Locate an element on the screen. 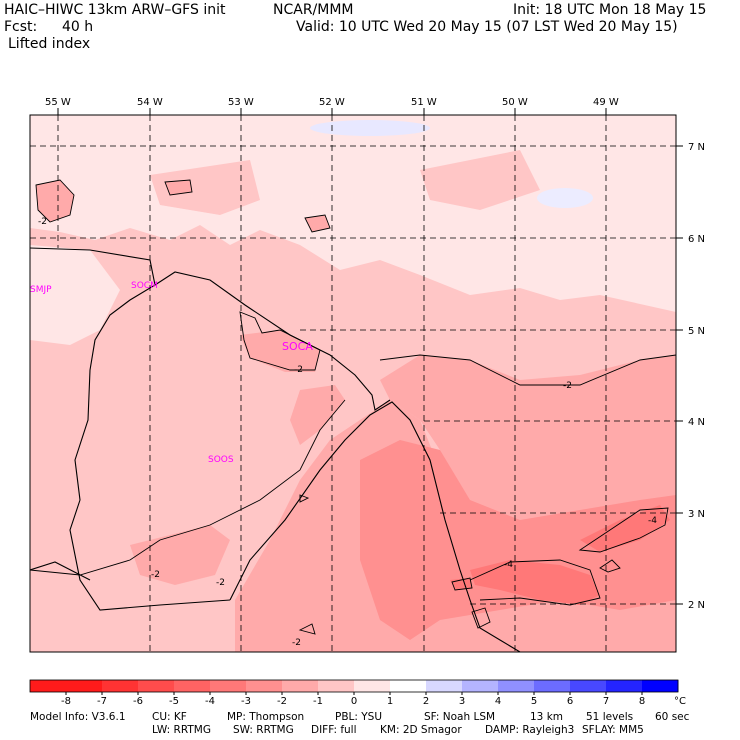 The image size is (740, 740). levels: 51 levels is located at coordinates (610, 717).